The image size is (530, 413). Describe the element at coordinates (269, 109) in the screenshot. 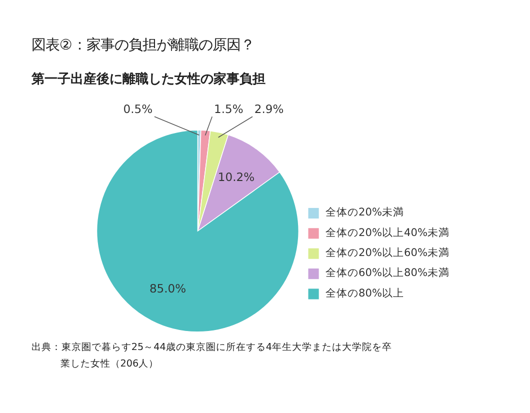

I see `data-label: 2.9%` at that location.